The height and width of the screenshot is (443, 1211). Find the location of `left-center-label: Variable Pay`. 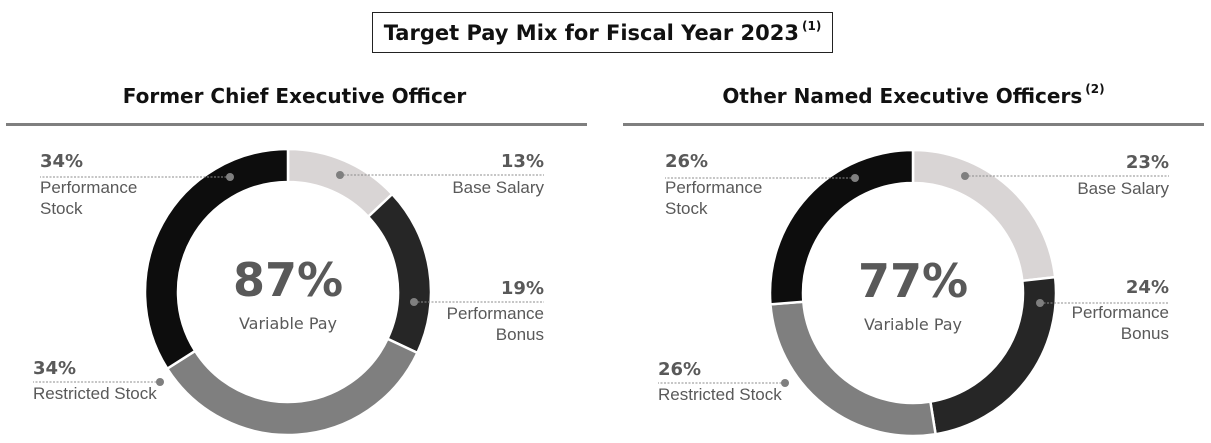

left-center-label: Variable Pay is located at coordinates (288, 323).